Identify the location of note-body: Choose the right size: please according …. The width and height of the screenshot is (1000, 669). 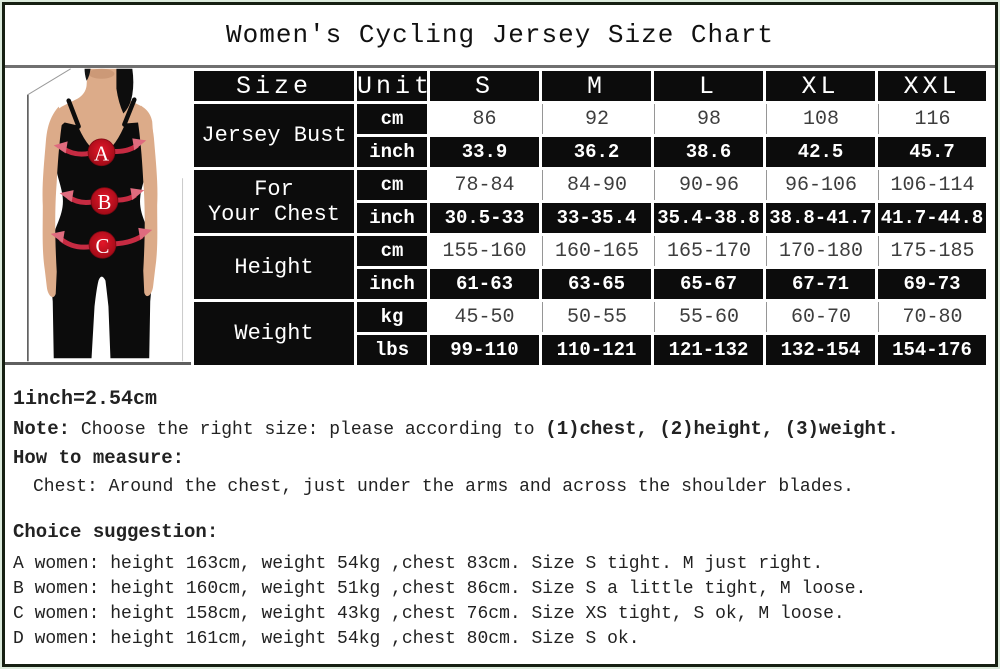
(308, 430).